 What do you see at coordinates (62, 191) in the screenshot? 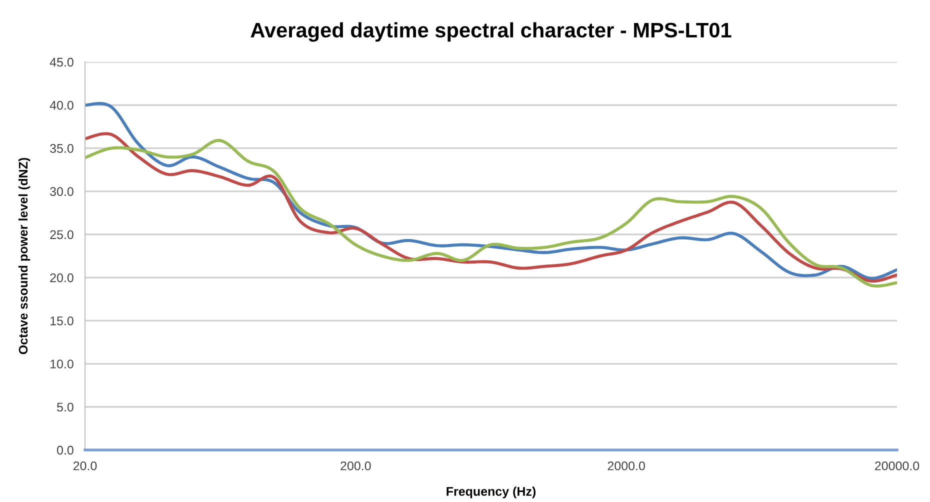
I see `y-tick-label: 30.0` at bounding box center [62, 191].